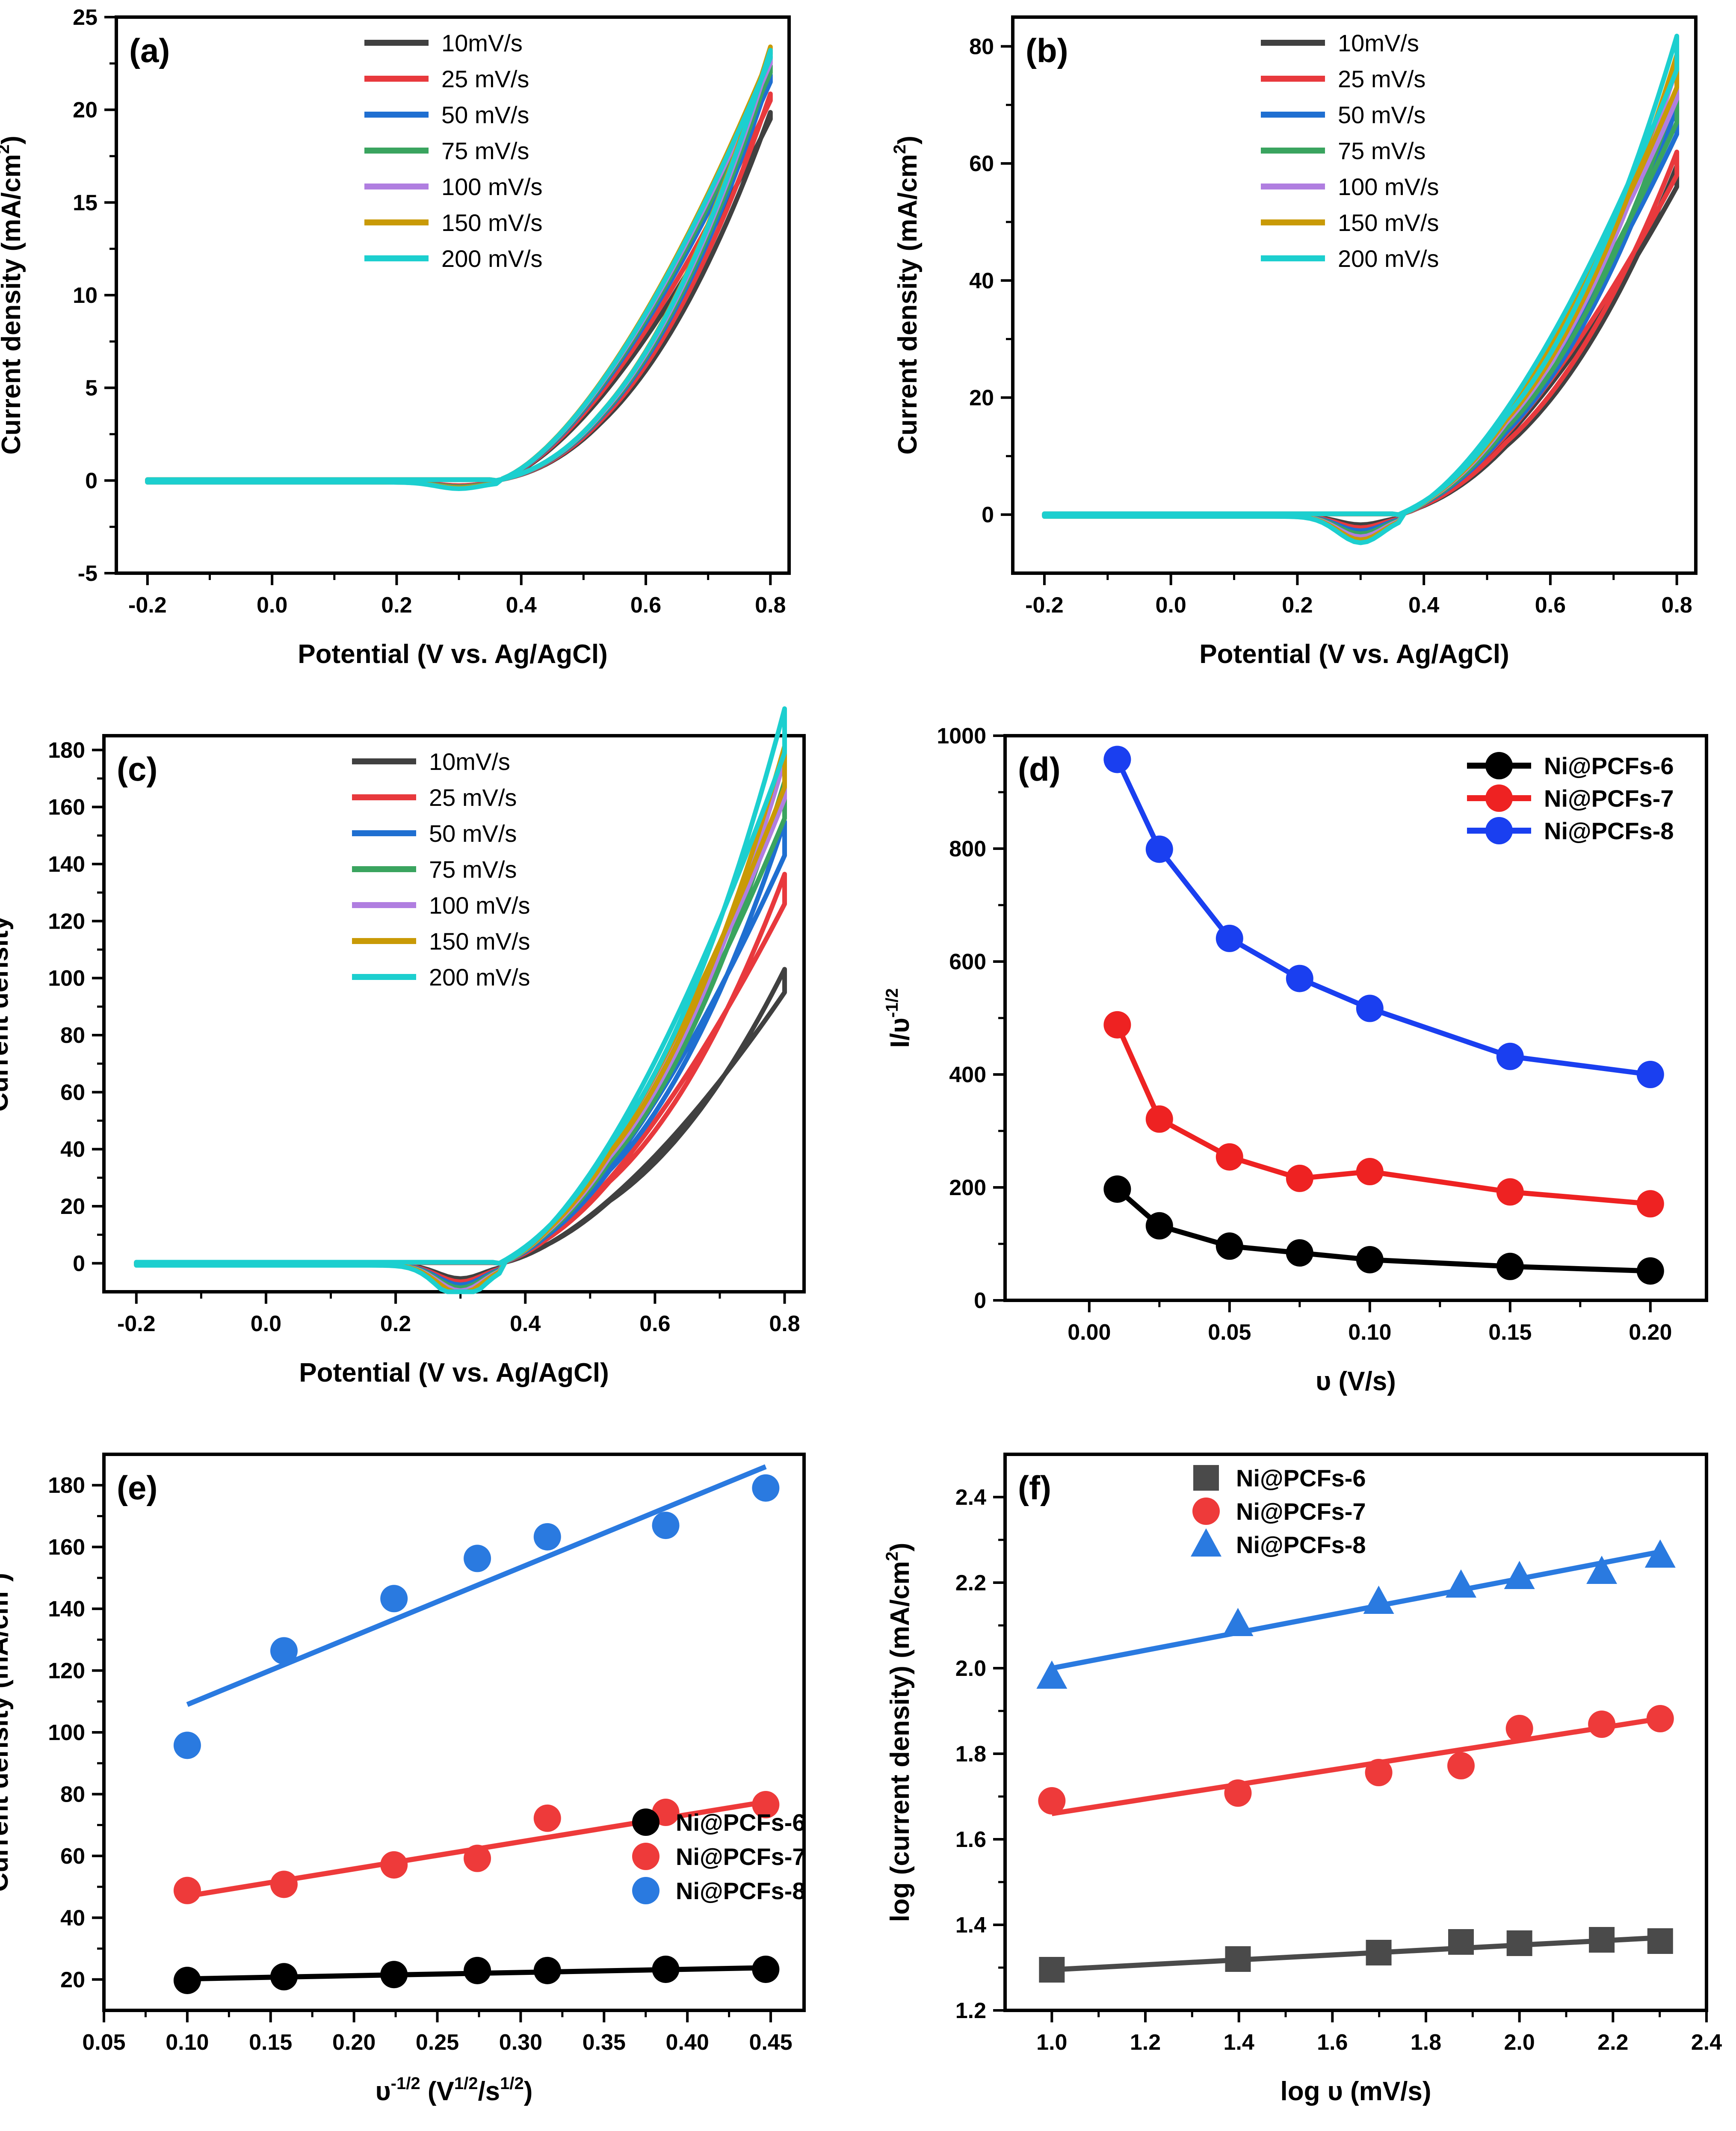 The image size is (1736, 2131). Describe the element at coordinates (454, 1732) in the screenshot. I see `plot-frame` at that location.